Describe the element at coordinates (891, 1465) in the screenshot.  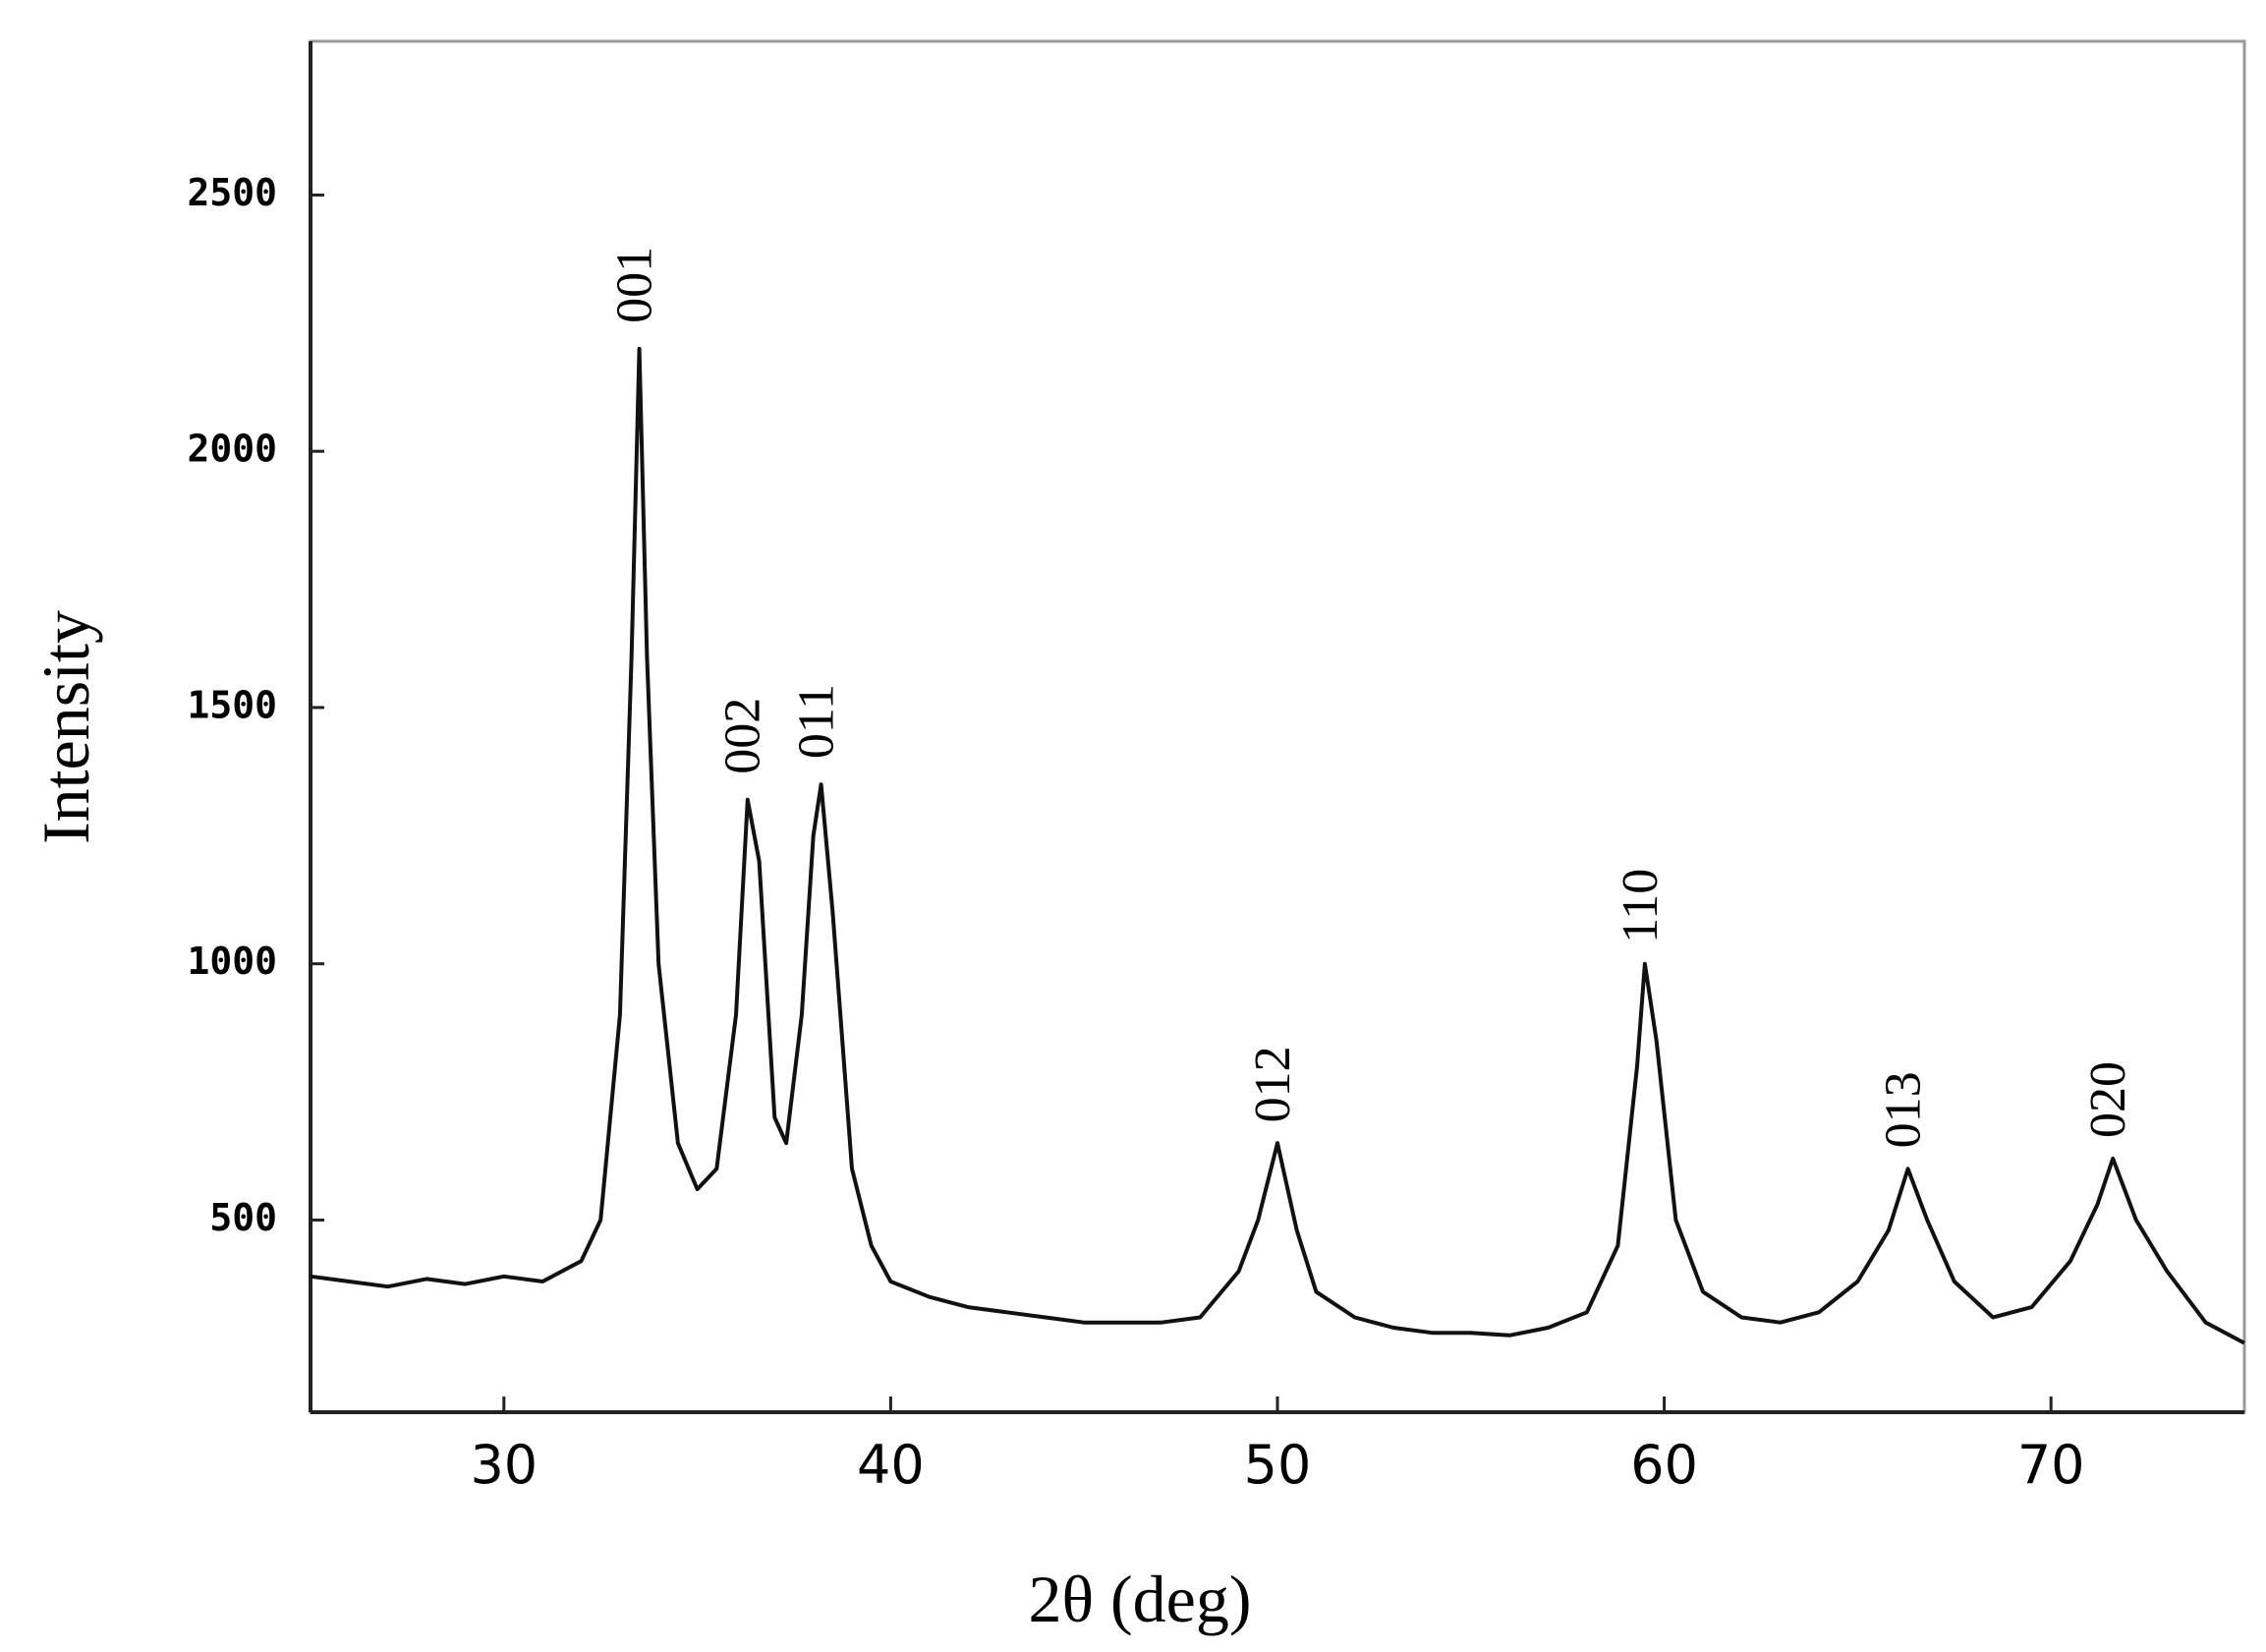
I see `x-tick-label: 40` at that location.